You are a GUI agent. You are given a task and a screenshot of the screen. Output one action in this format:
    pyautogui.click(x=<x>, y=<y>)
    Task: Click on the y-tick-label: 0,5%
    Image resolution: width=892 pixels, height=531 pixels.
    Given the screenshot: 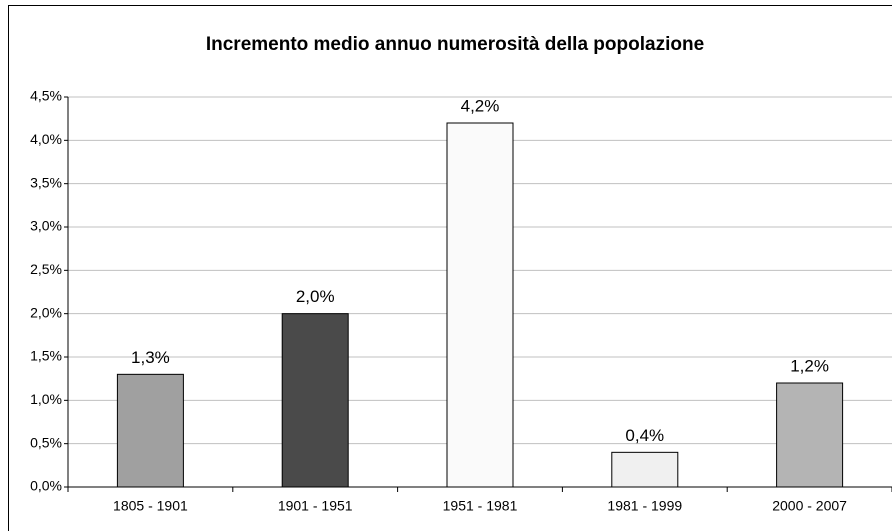 What is the action you would take?
    pyautogui.click(x=46, y=442)
    